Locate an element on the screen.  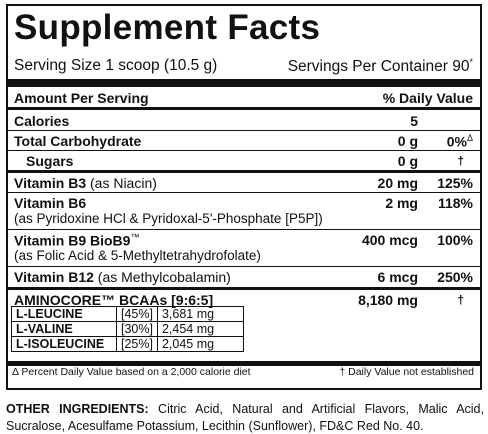
table-row: L-ISOLEUCINE [25%] 2,045 mg is located at coordinates (128, 344).